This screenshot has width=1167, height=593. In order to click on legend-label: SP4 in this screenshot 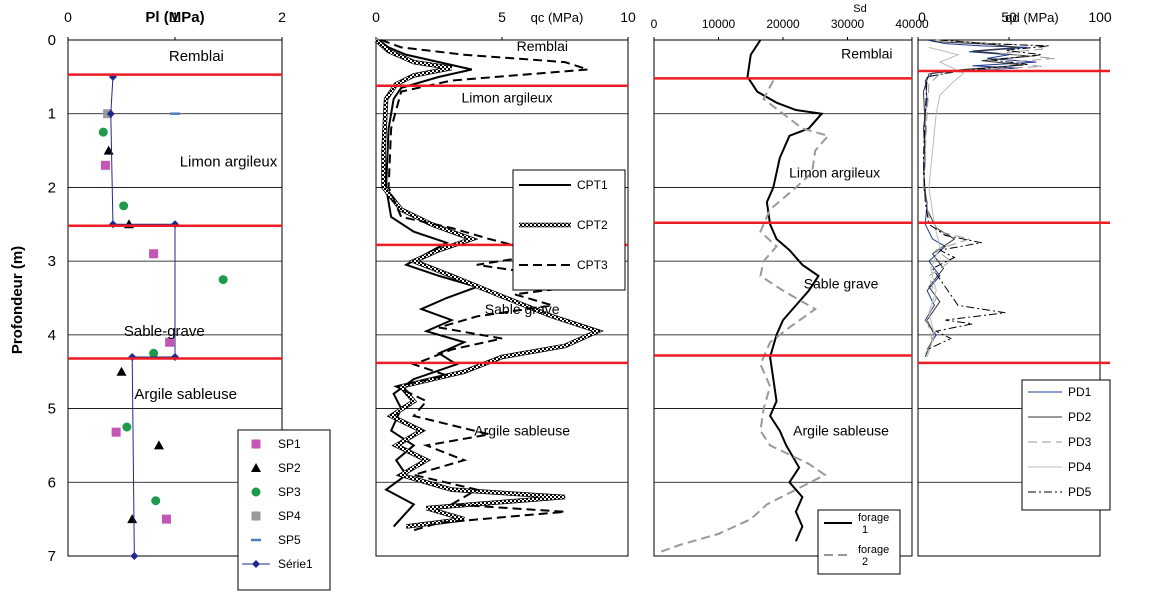, I will do `click(289, 516)`.